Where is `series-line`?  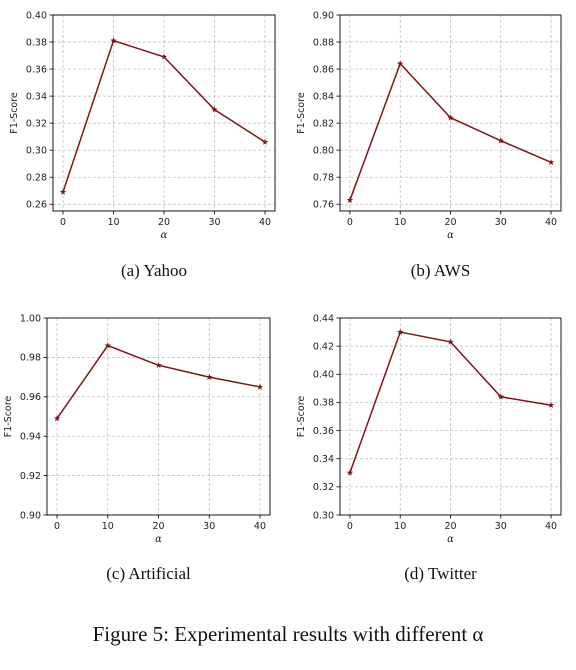
series-line is located at coordinates (158, 381).